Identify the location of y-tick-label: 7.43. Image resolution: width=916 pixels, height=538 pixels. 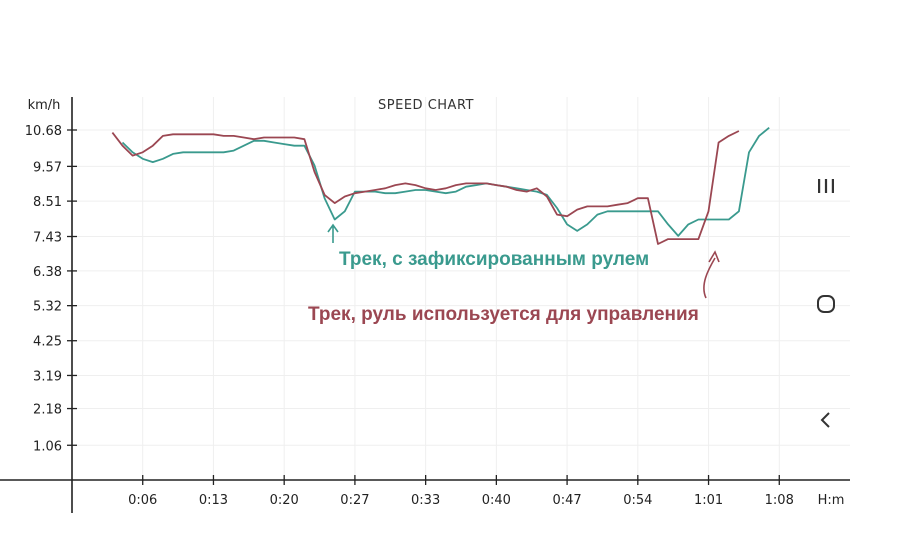
(47, 238).